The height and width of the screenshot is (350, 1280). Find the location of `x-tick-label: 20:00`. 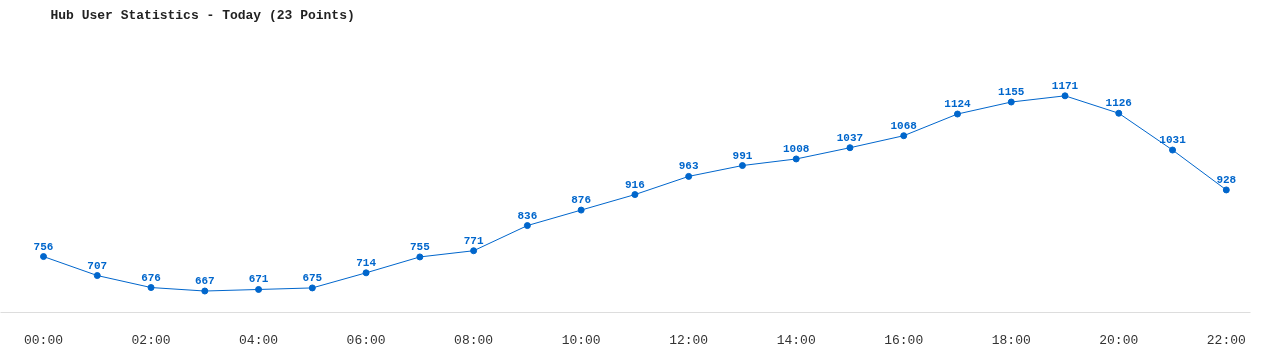

x-tick-label: 20:00 is located at coordinates (1119, 340).